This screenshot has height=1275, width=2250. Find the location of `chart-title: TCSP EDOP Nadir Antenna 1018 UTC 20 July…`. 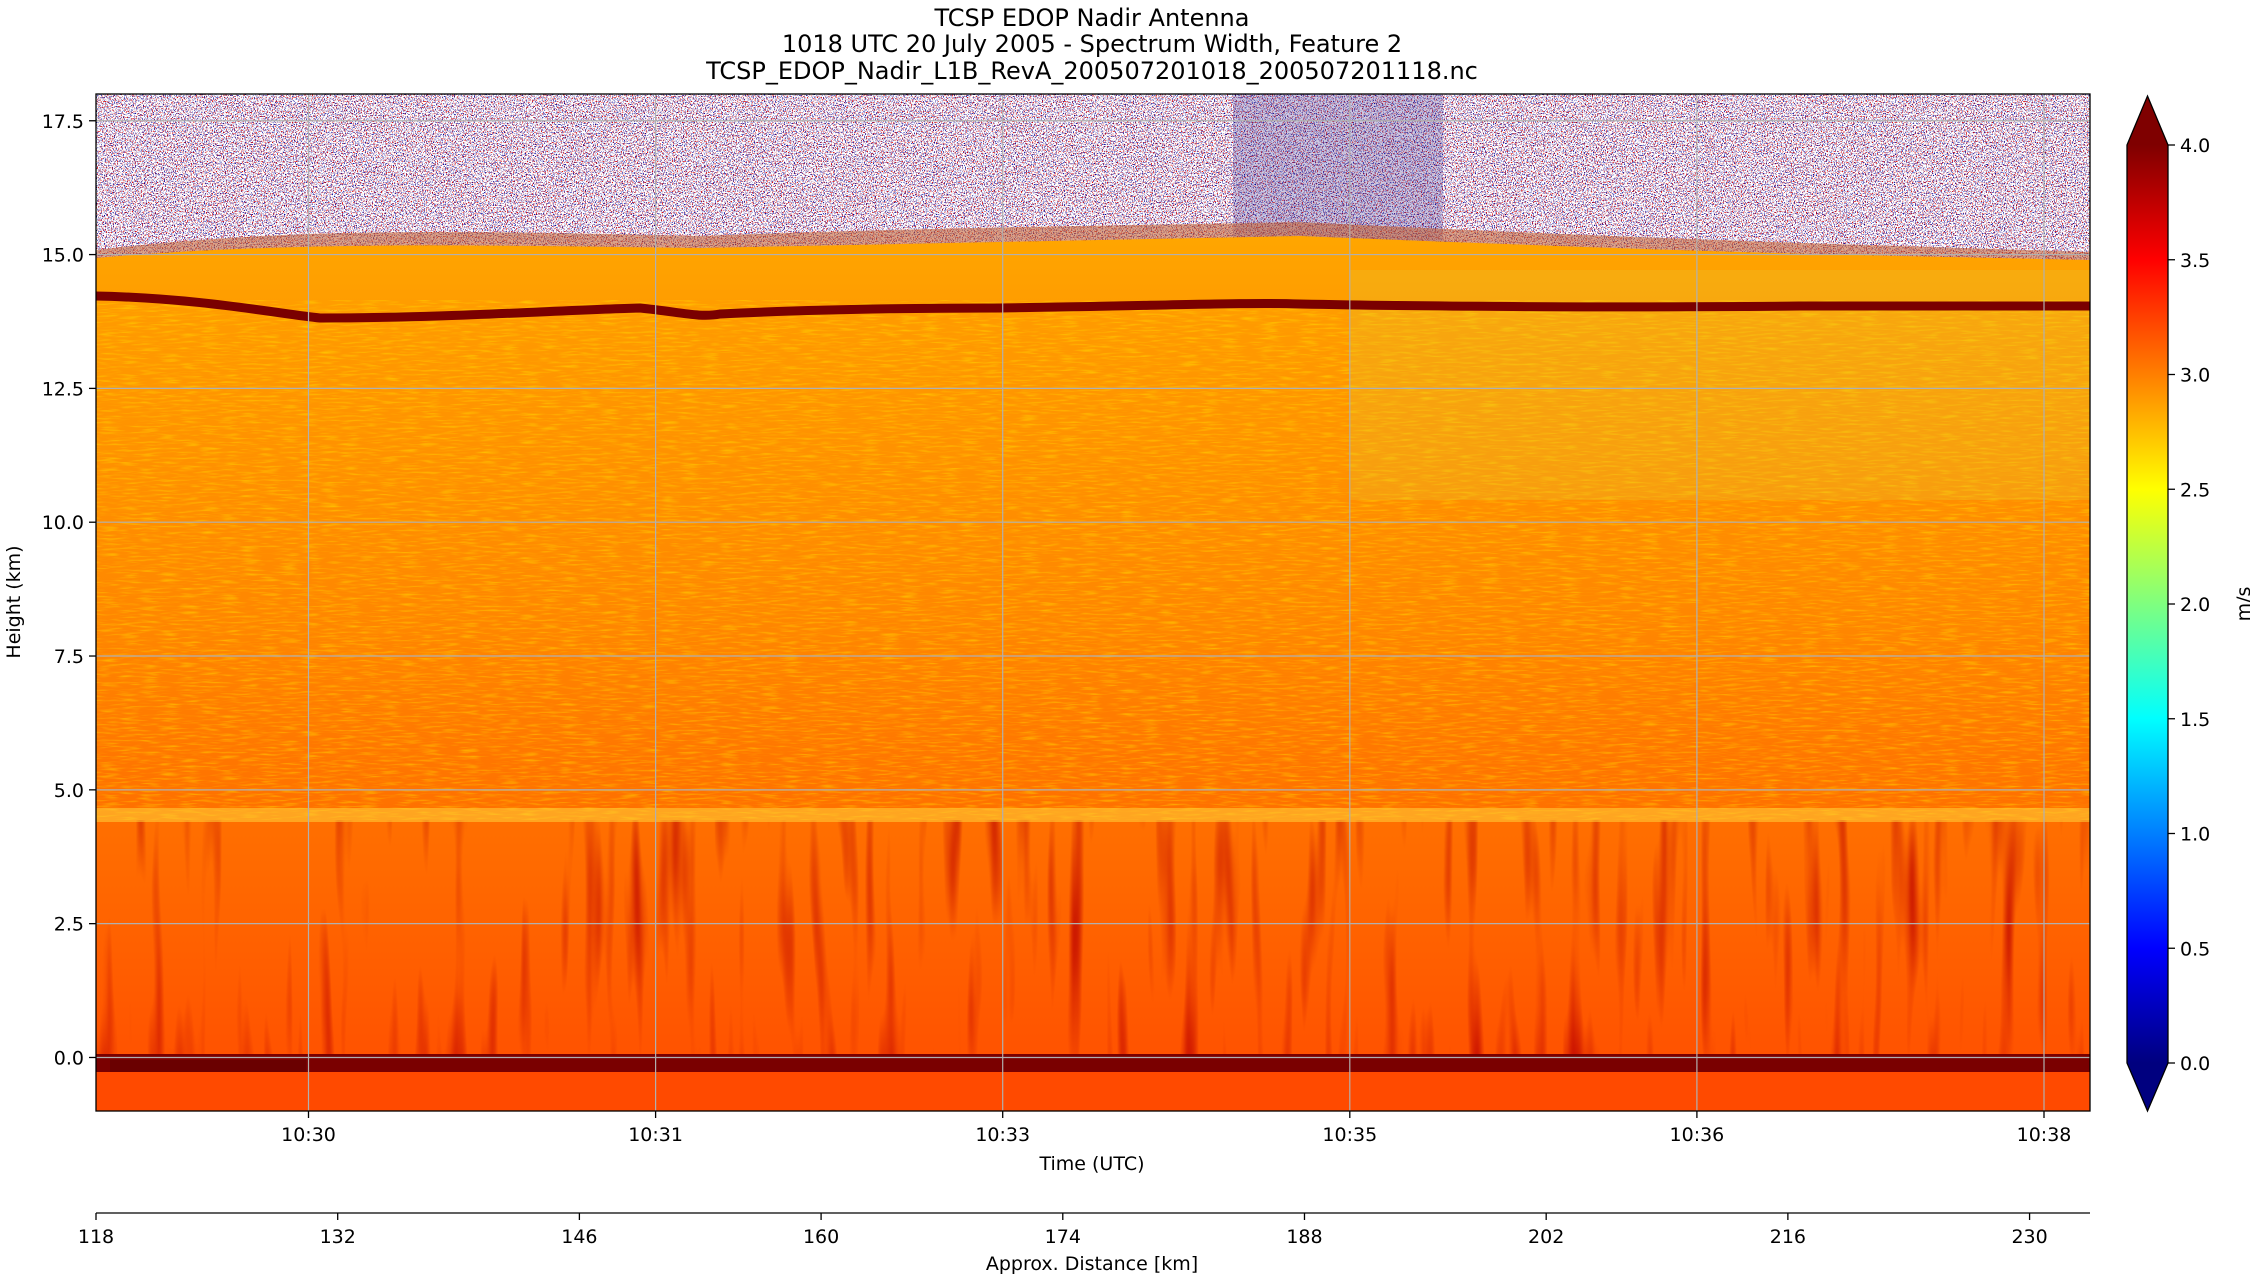

chart-title: TCSP EDOP Nadir Antenna 1018 UTC 20 July… is located at coordinates (1091, 44).